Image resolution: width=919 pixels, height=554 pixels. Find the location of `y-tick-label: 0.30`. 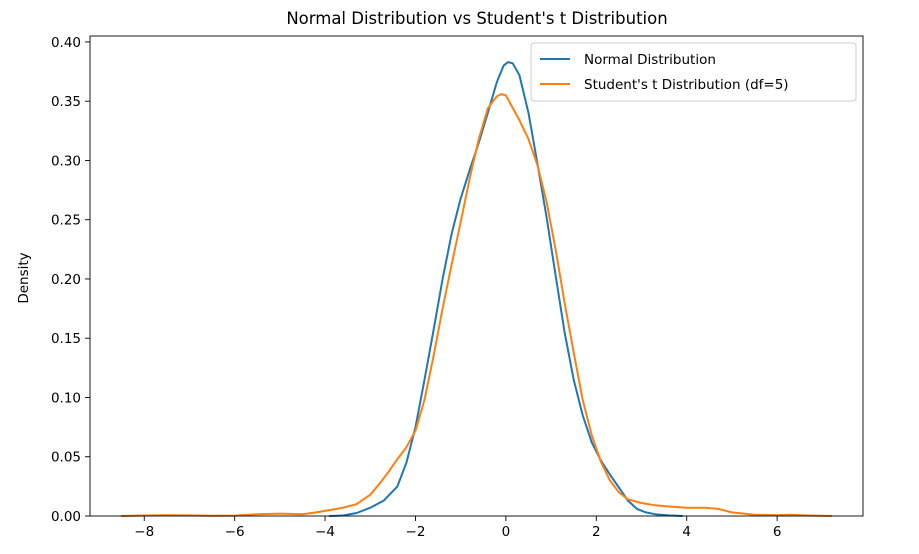

y-tick-label: 0.30 is located at coordinates (66, 161).